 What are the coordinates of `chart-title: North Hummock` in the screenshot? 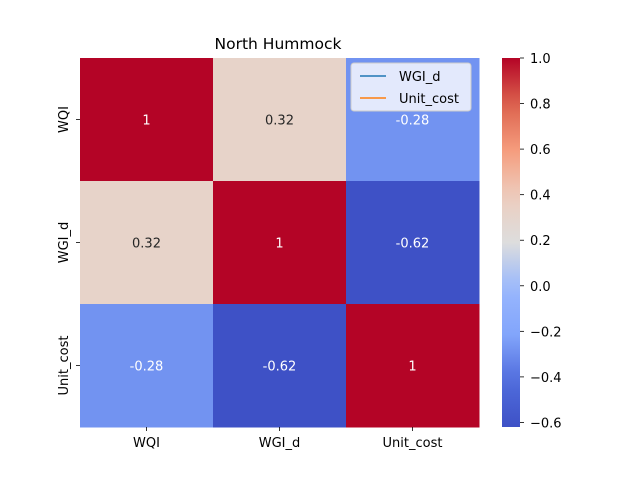 It's located at (278, 44).